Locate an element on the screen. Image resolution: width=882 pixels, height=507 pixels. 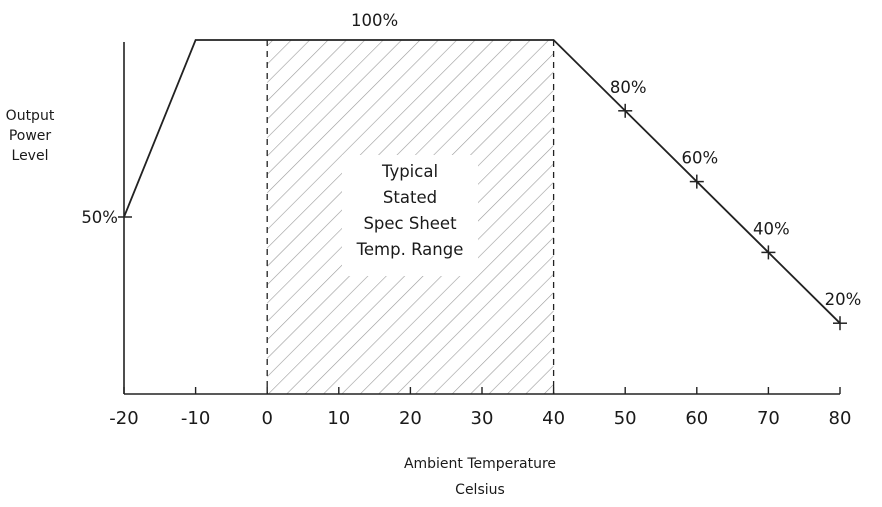
data-point-label: 20% is located at coordinates (843, 299).